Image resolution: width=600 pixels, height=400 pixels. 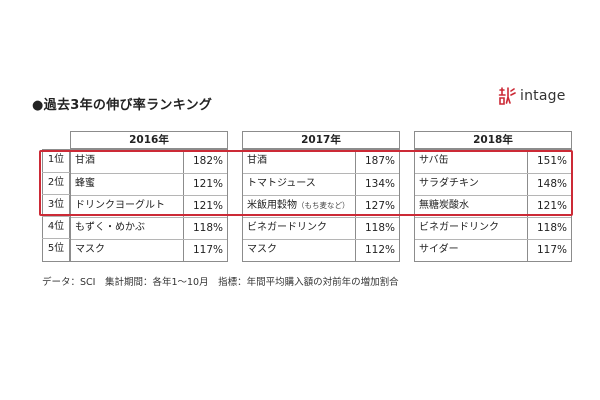 I want to click on ranking-row: ドリンクヨーグルト 121%, so click(x=149, y=206).